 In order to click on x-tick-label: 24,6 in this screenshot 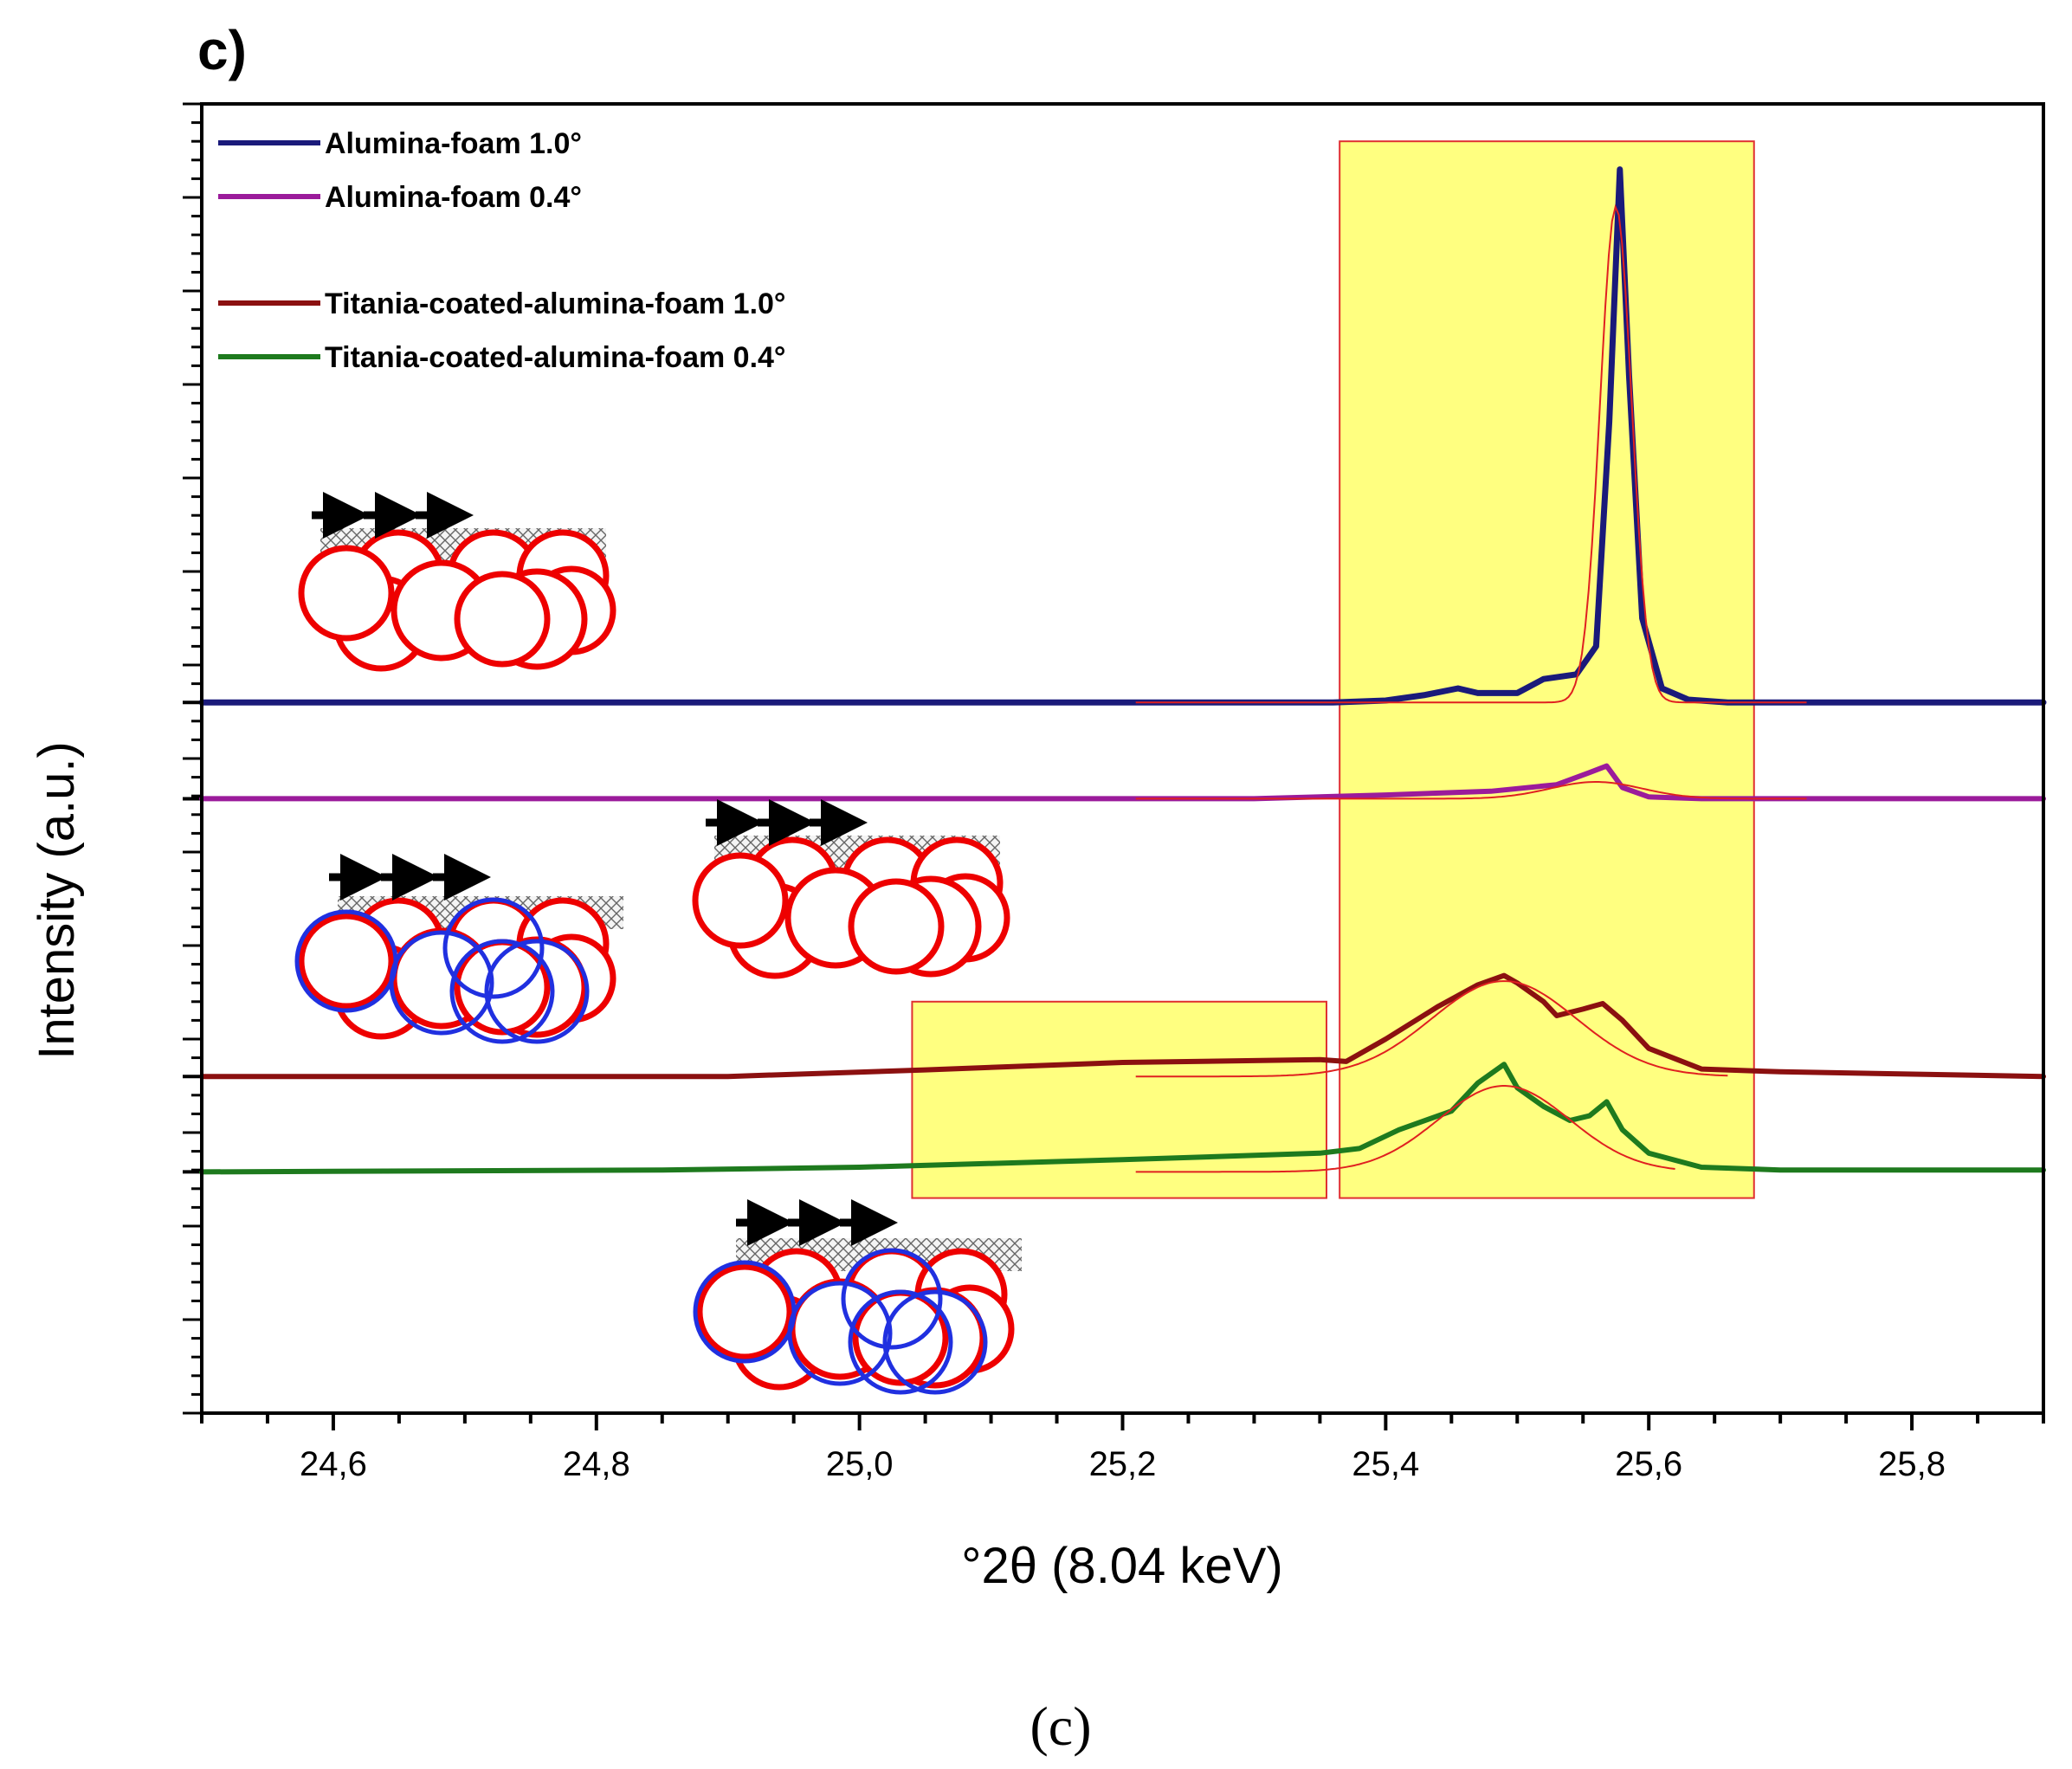, I will do `click(333, 1464)`.